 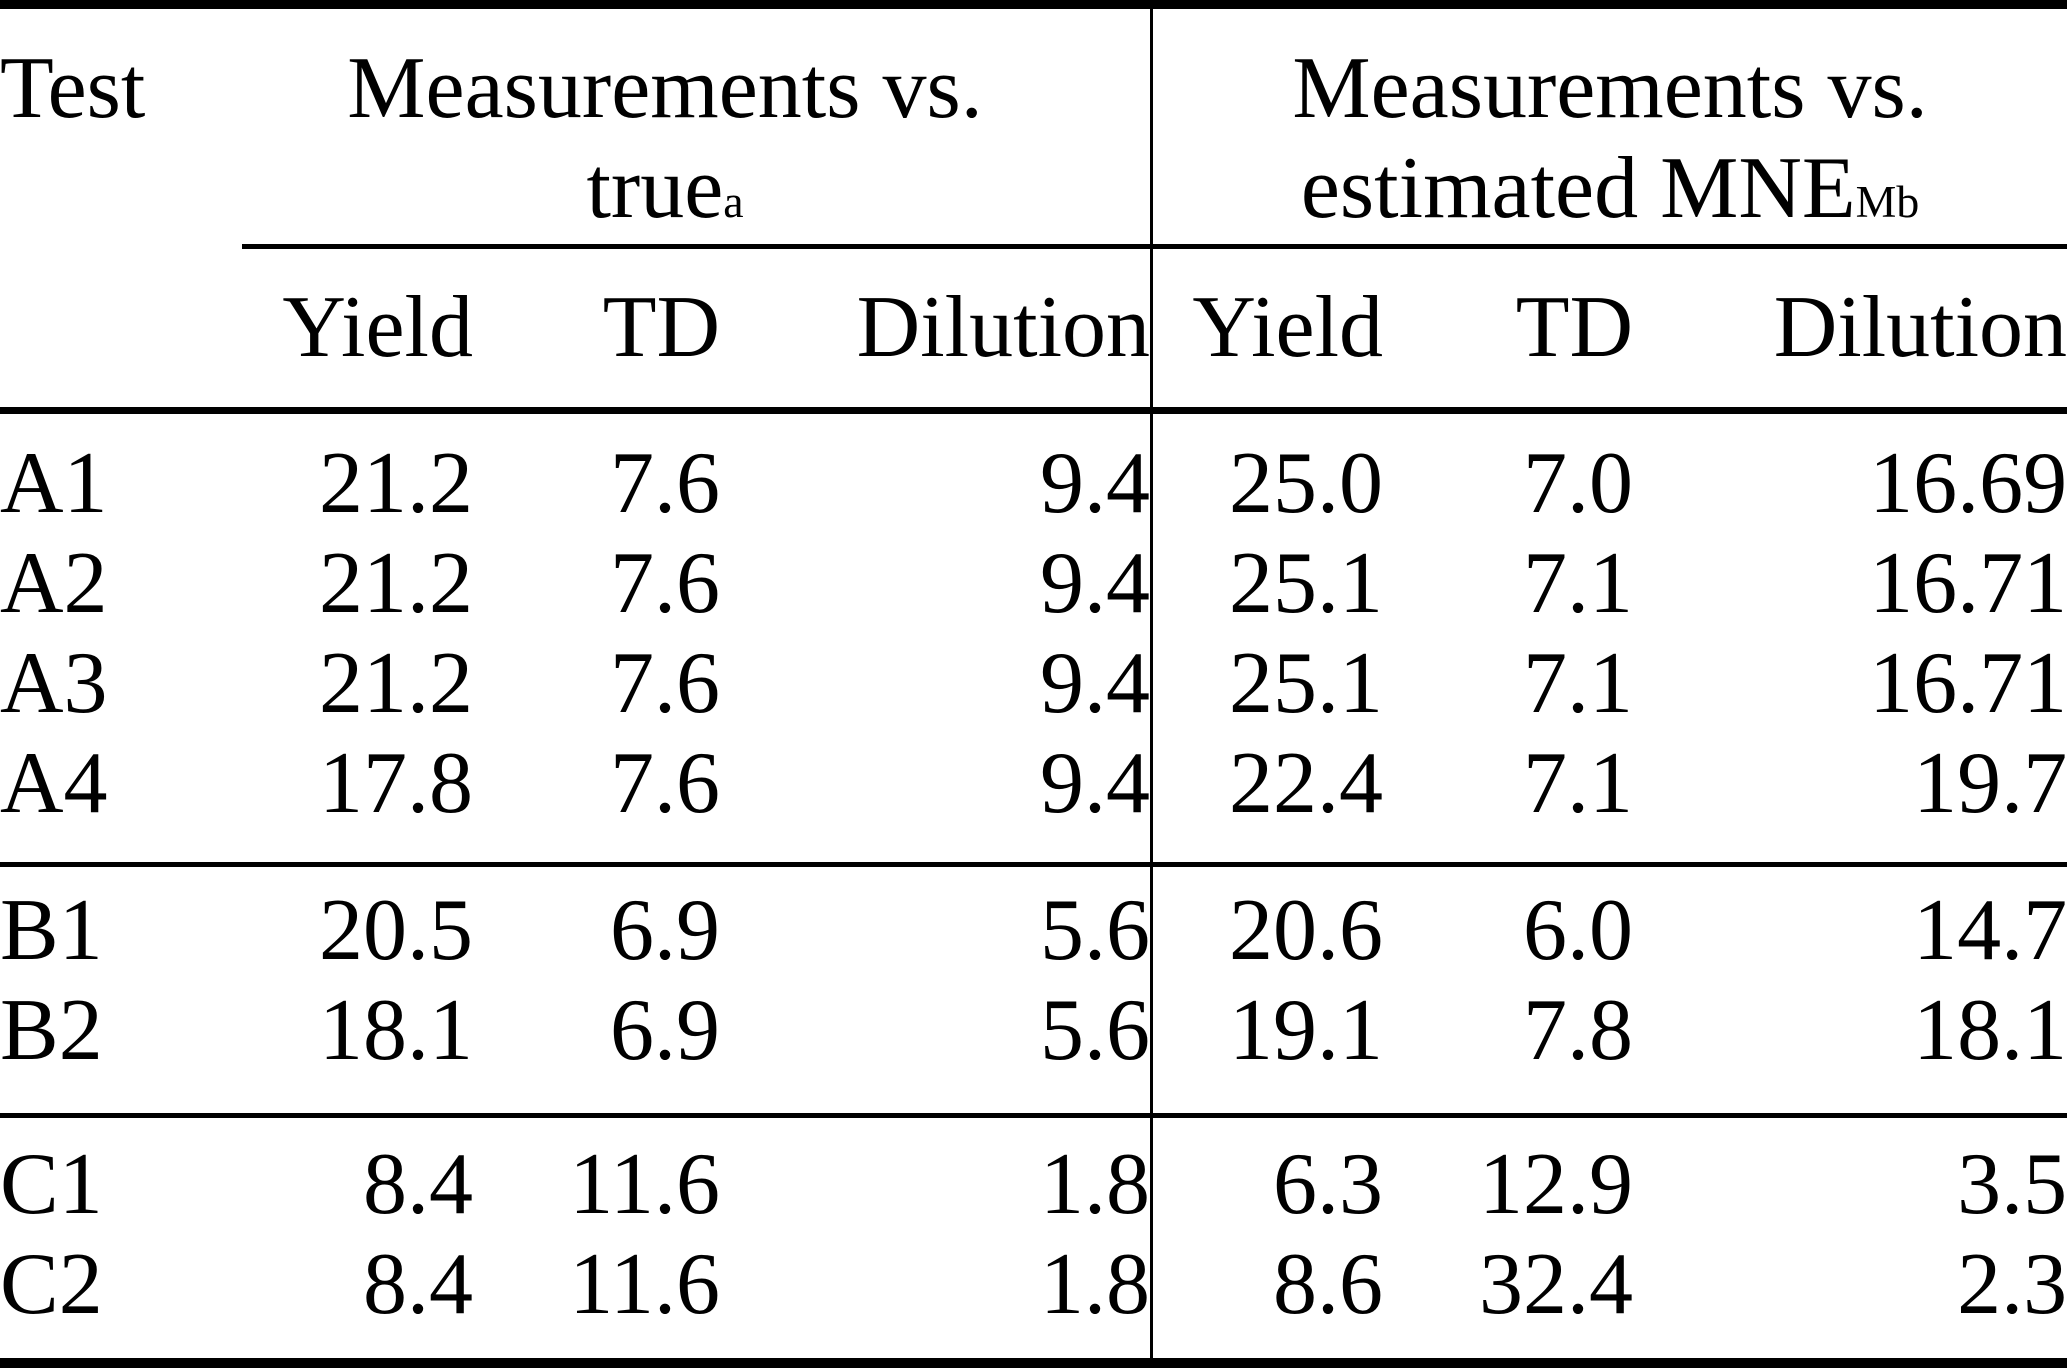 I want to click on row-label: C1, so click(x=90, y=1174).